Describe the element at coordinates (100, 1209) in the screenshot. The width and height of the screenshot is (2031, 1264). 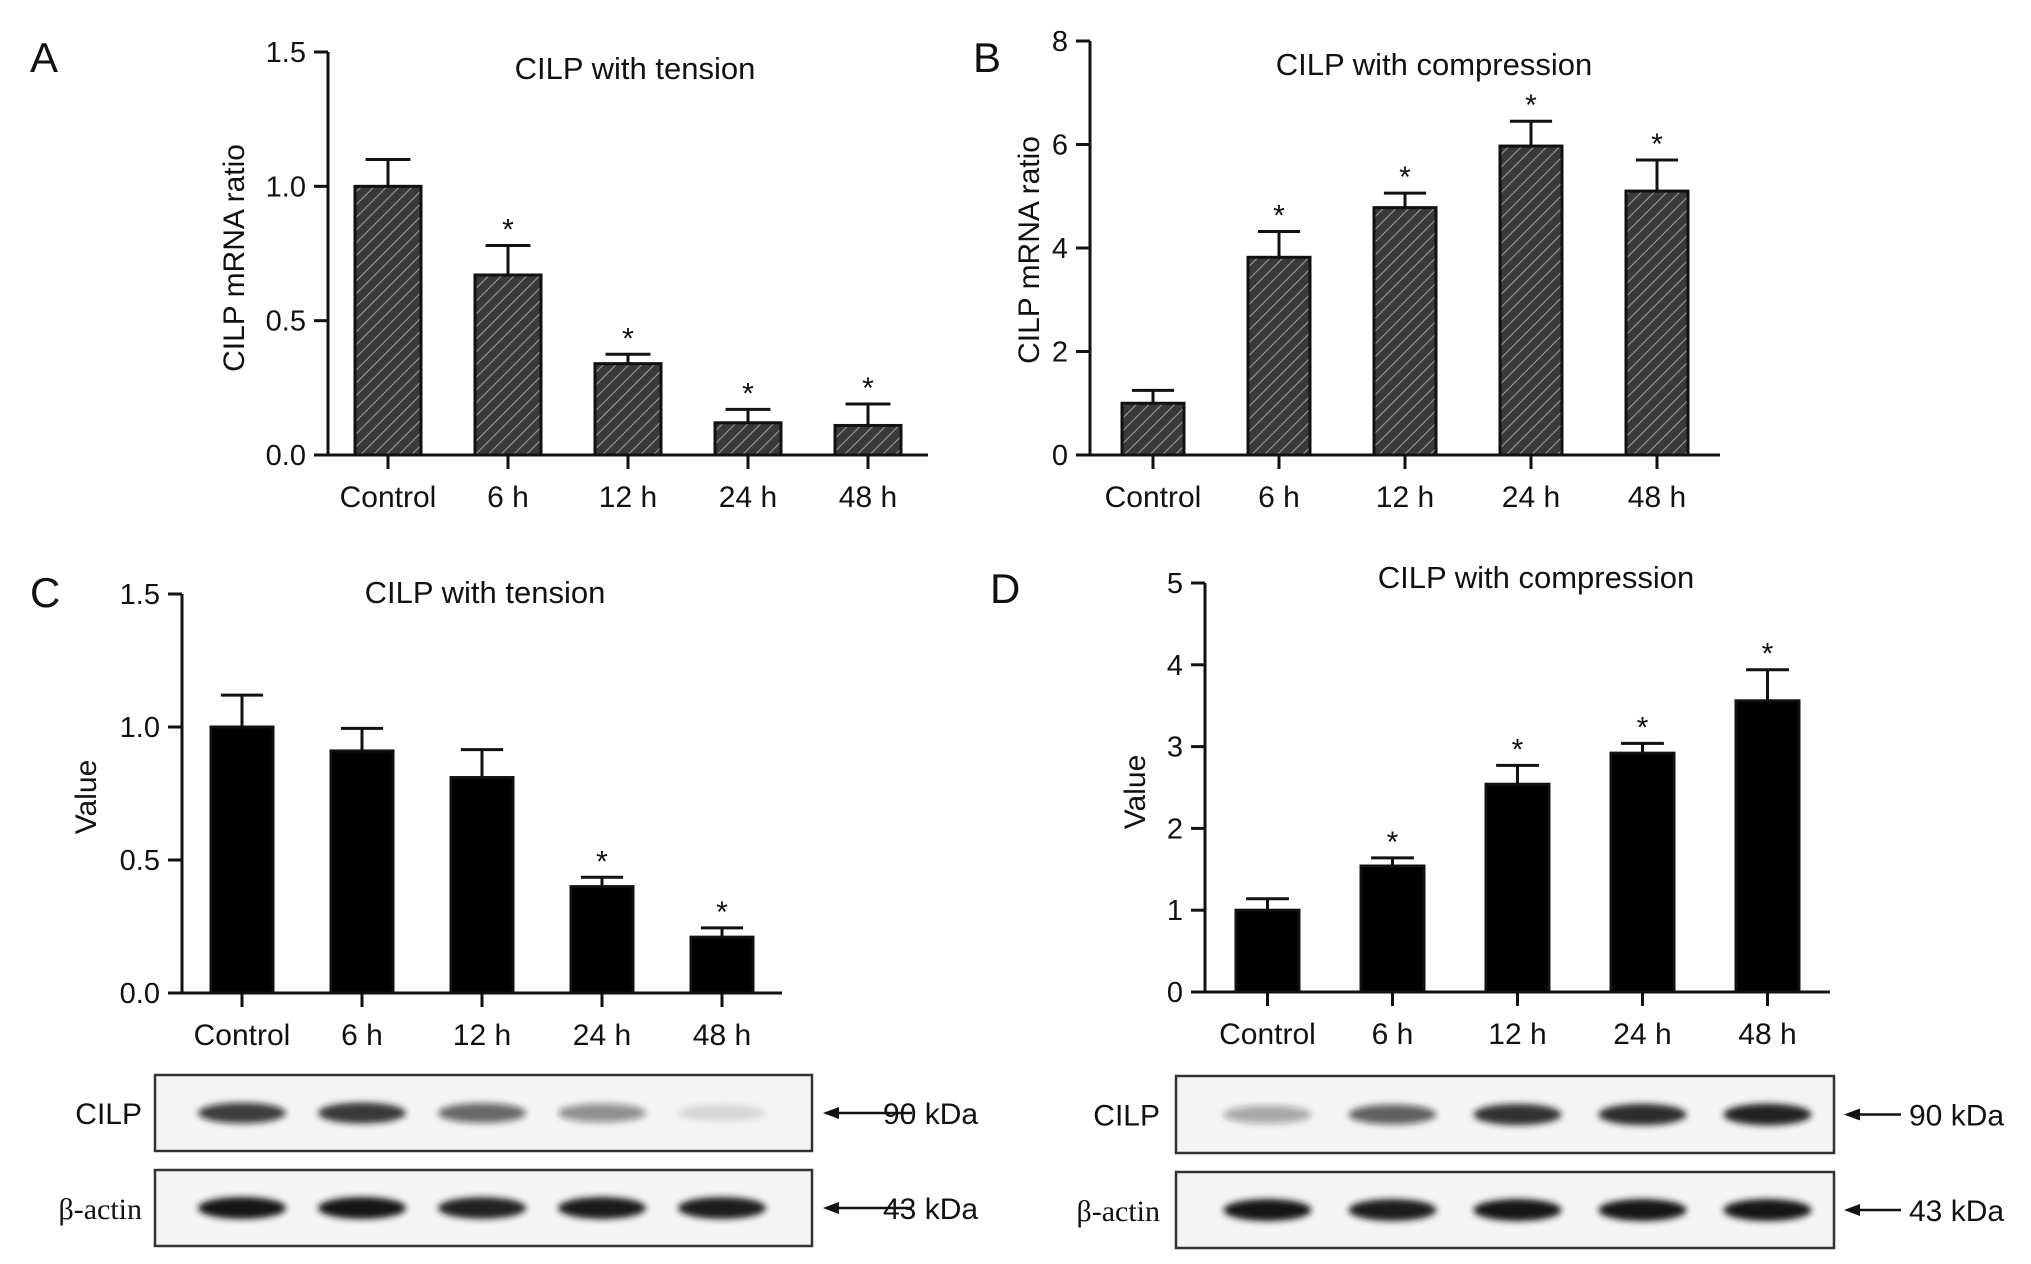
I see `blot-row-label: β-actin` at that location.